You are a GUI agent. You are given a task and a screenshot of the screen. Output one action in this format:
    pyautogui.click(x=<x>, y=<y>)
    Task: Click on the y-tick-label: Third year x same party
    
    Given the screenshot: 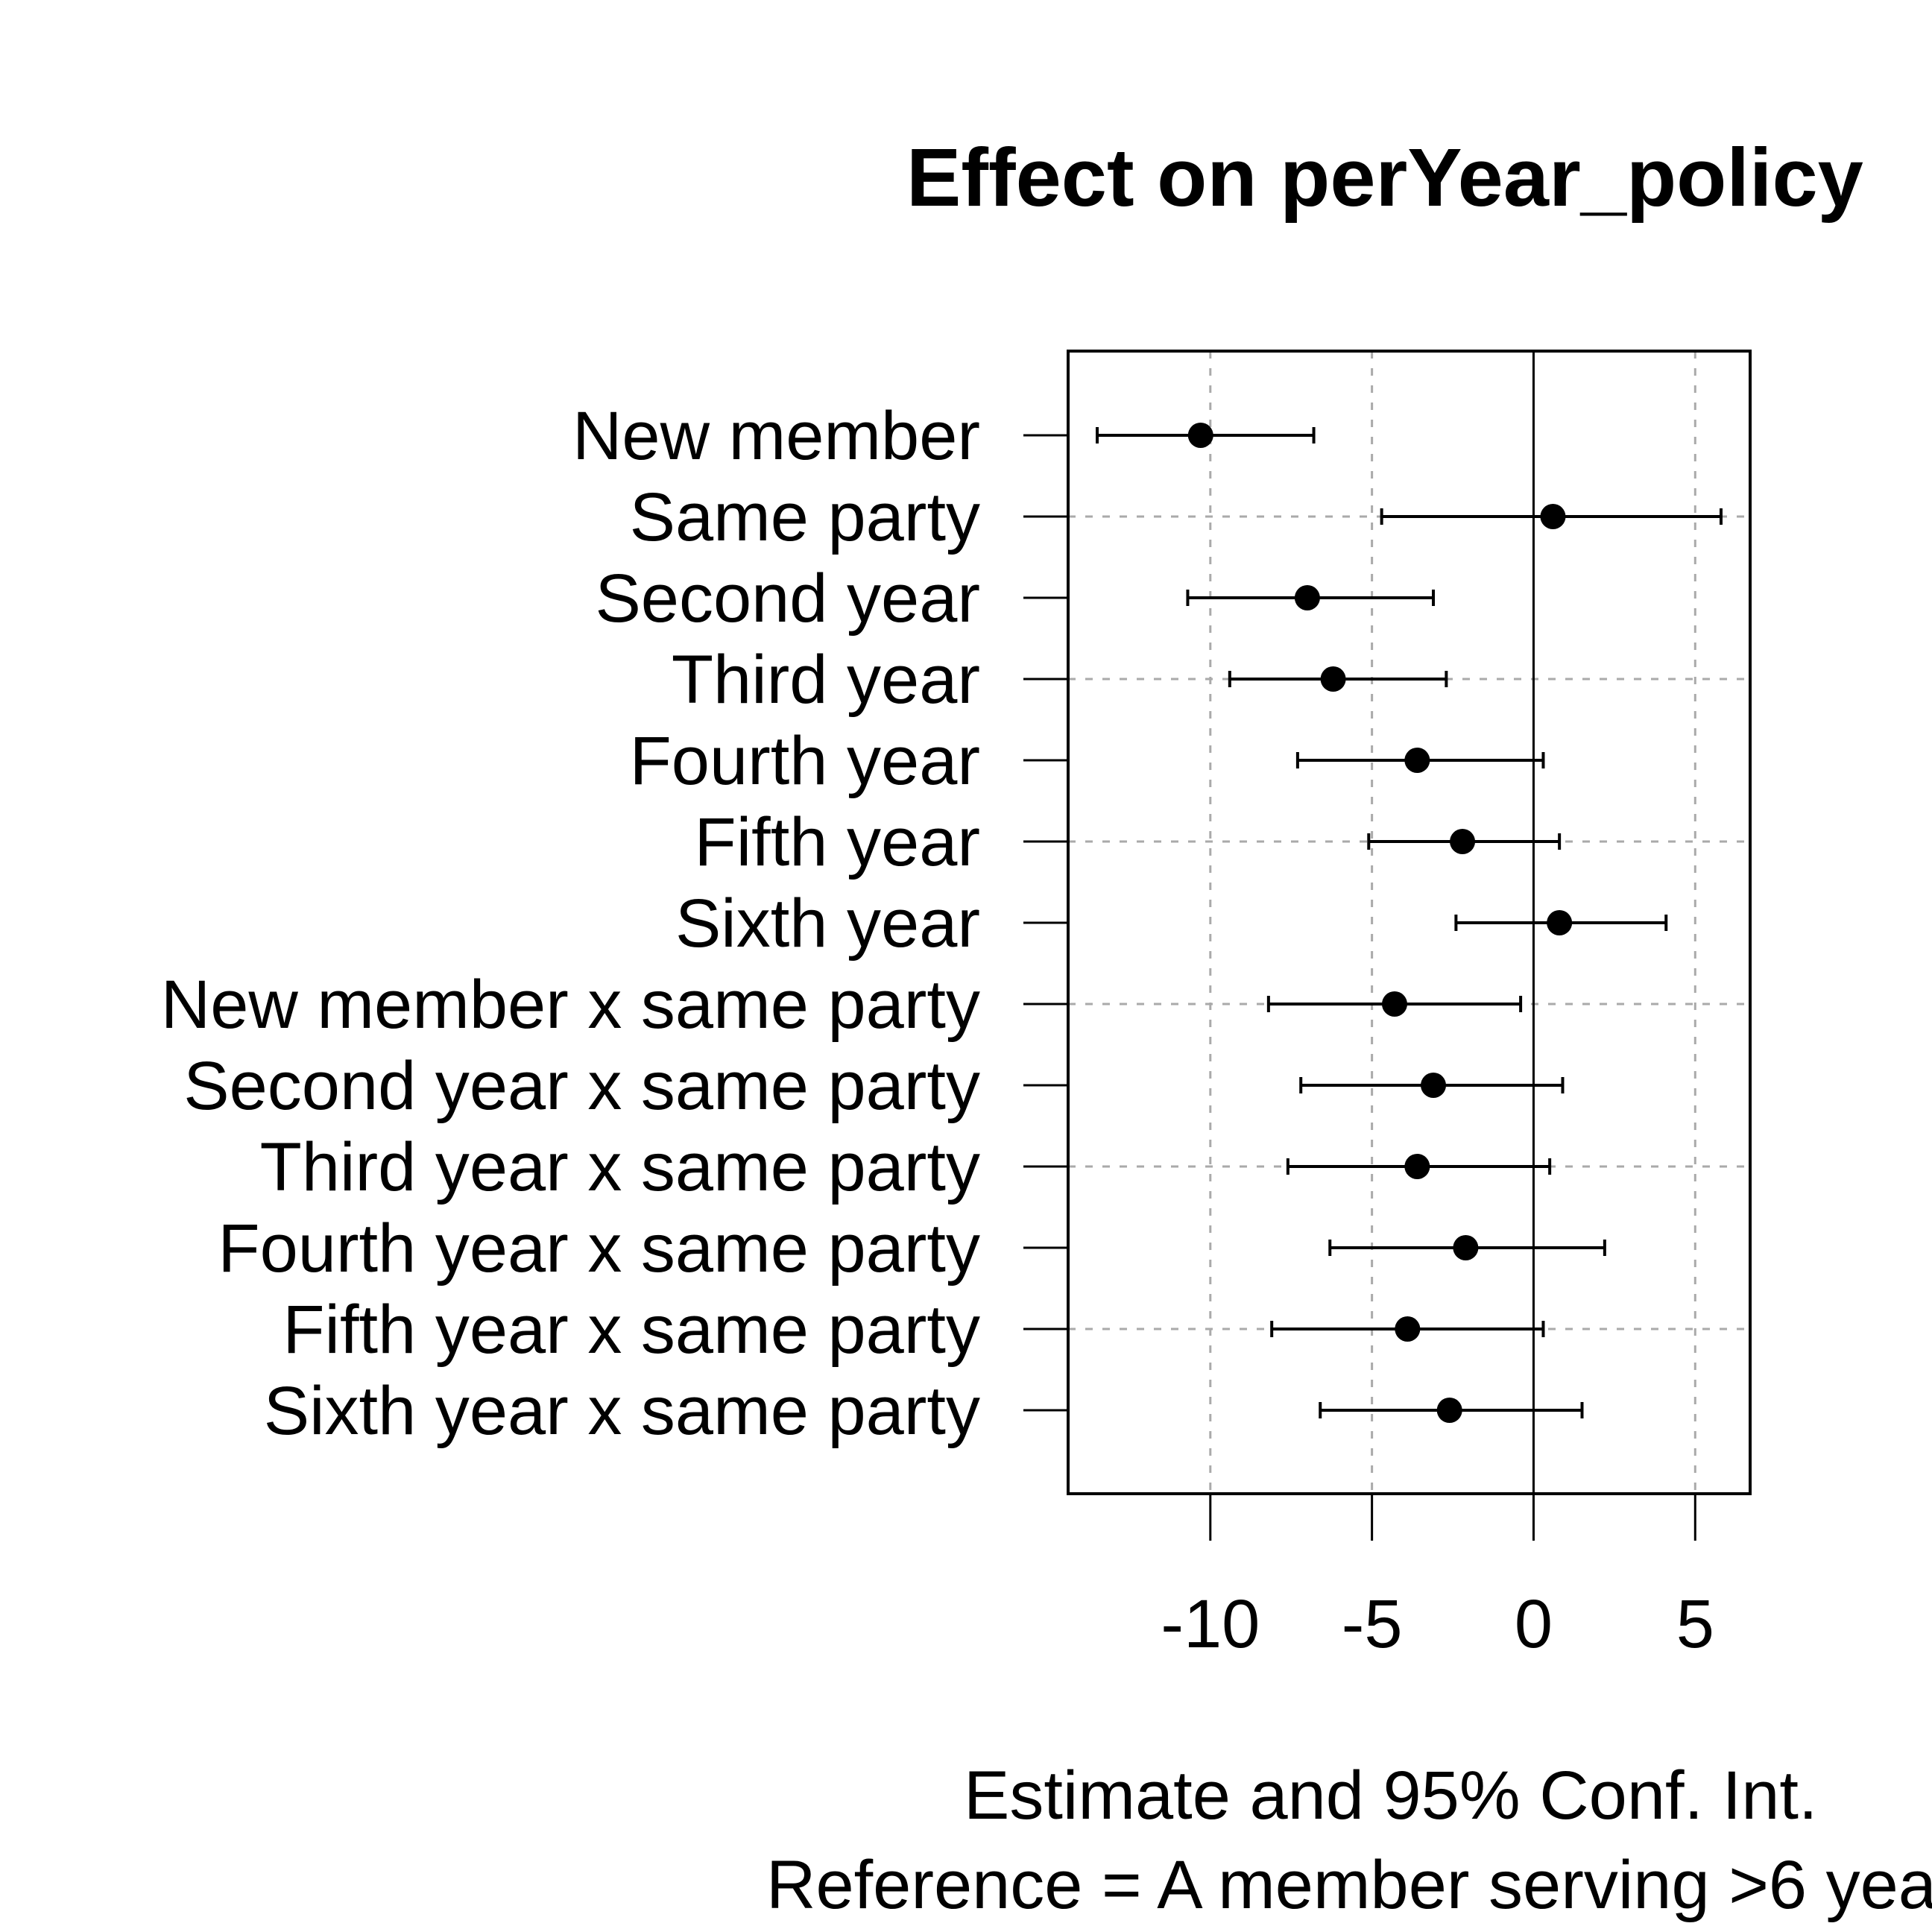 What is the action you would take?
    pyautogui.click(x=620, y=1167)
    